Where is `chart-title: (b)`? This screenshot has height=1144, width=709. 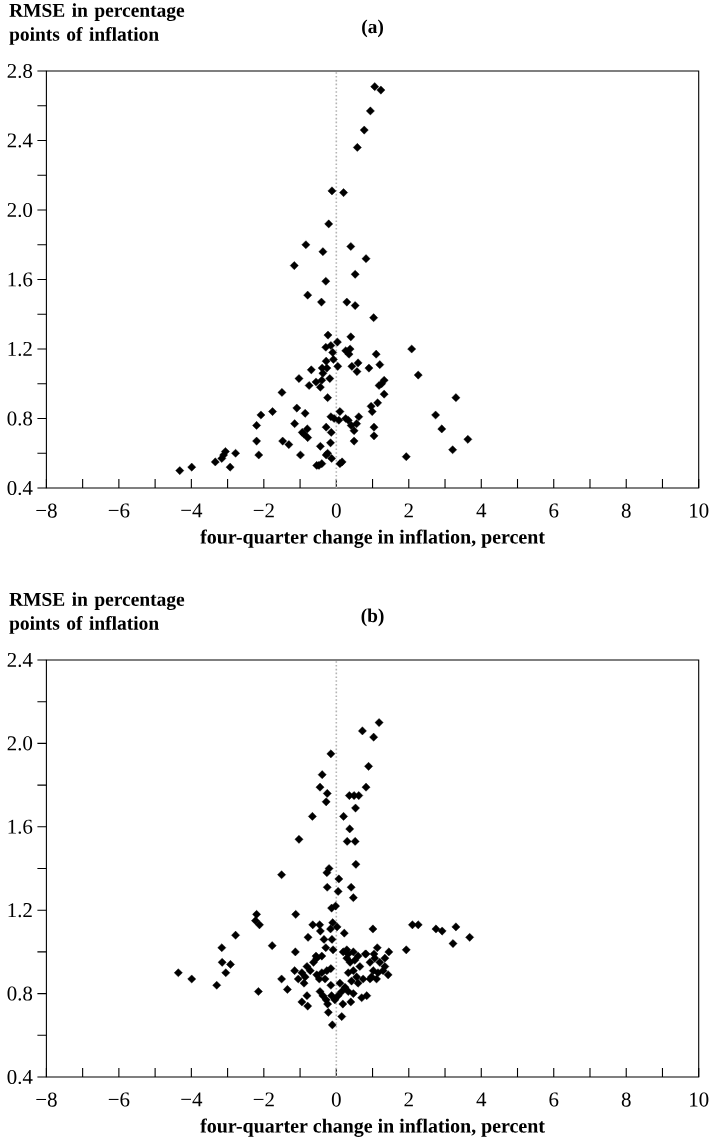
chart-title: (b) is located at coordinates (372, 617).